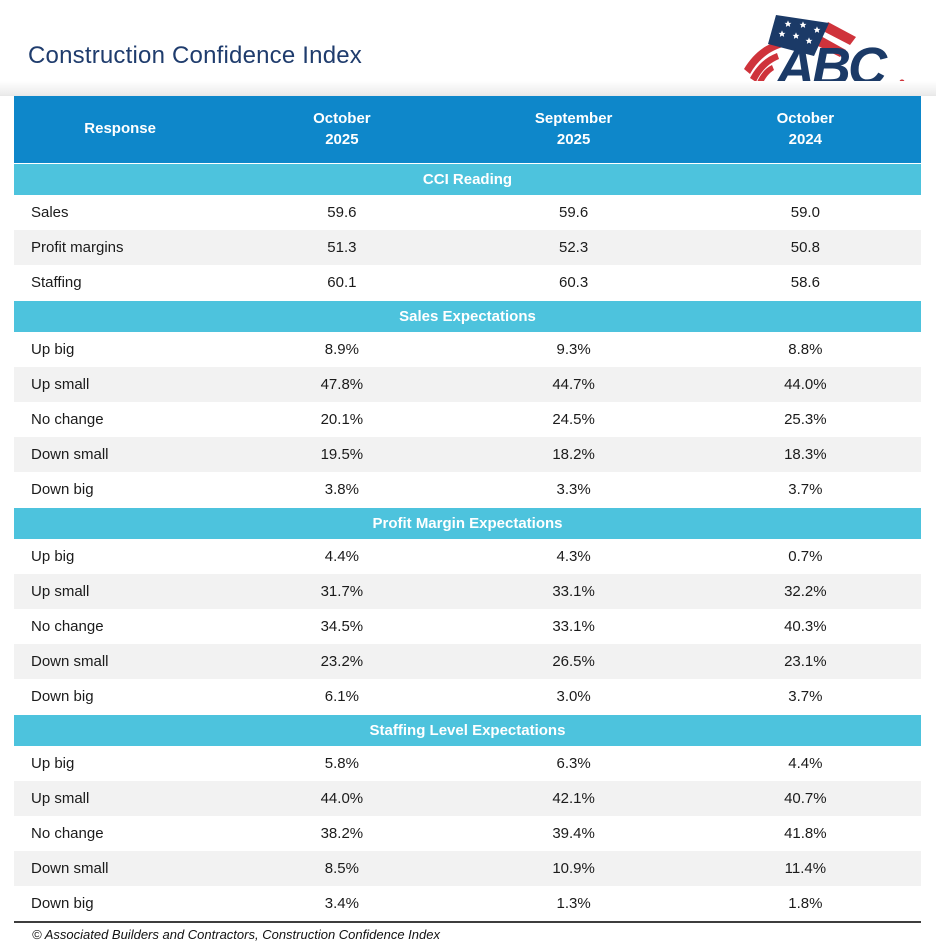 This screenshot has height=949, width=936. Describe the element at coordinates (341, 696) in the screenshot. I see `row-value: 6.1%` at that location.